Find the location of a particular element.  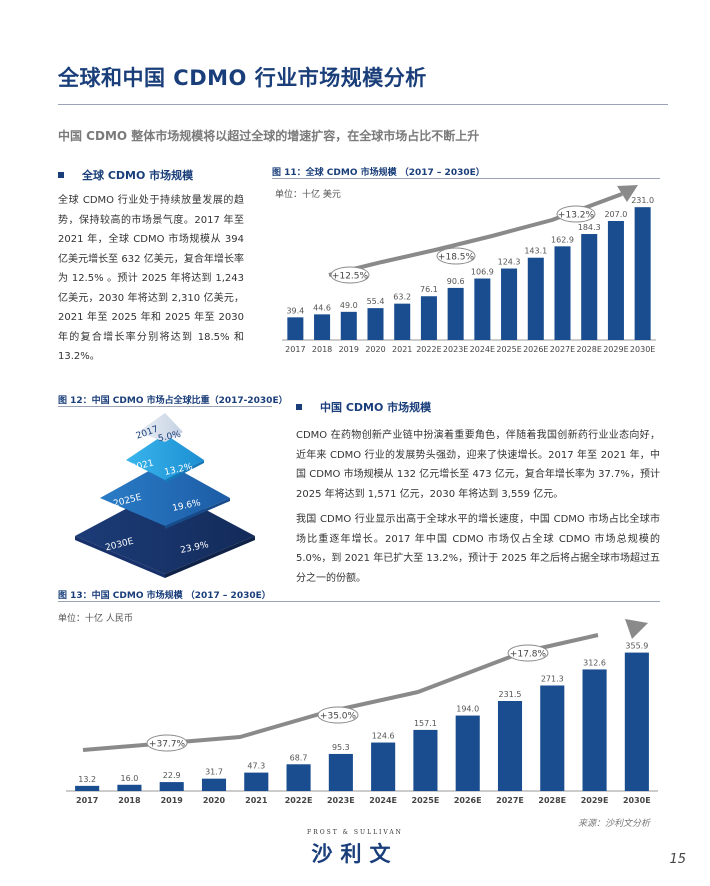

bar-value-label: 95.3 is located at coordinates (341, 747).